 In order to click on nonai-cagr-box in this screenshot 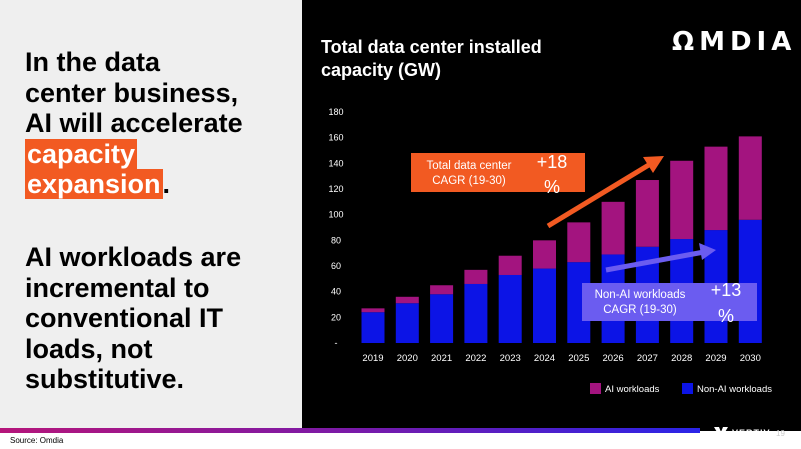, I will do `click(669, 302)`.